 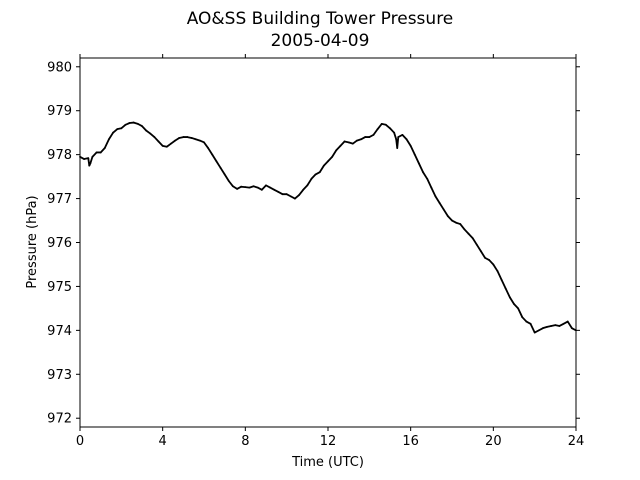 What do you see at coordinates (163, 441) in the screenshot?
I see `x-tick-label: 4` at bounding box center [163, 441].